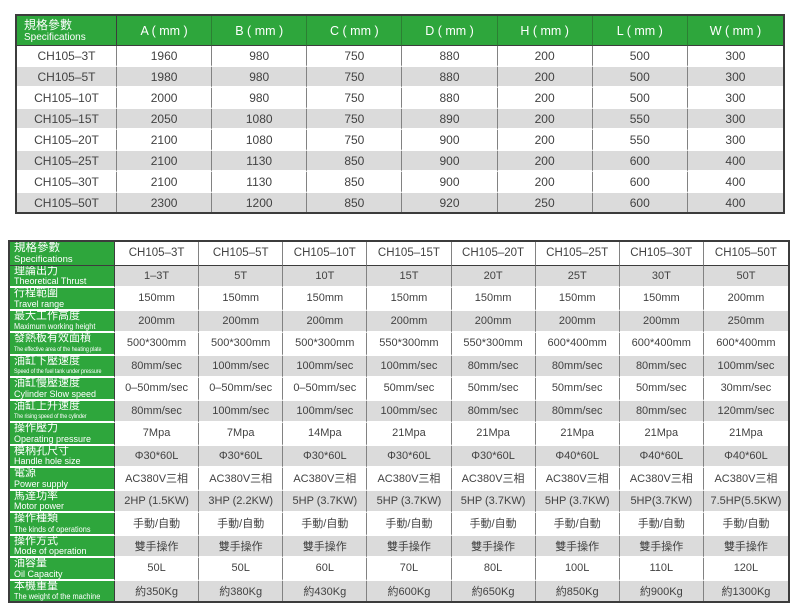 This screenshot has height=604, width=800. What do you see at coordinates (661, 344) in the screenshot?
I see `spec-value-cell: 600*400mm` at bounding box center [661, 344].